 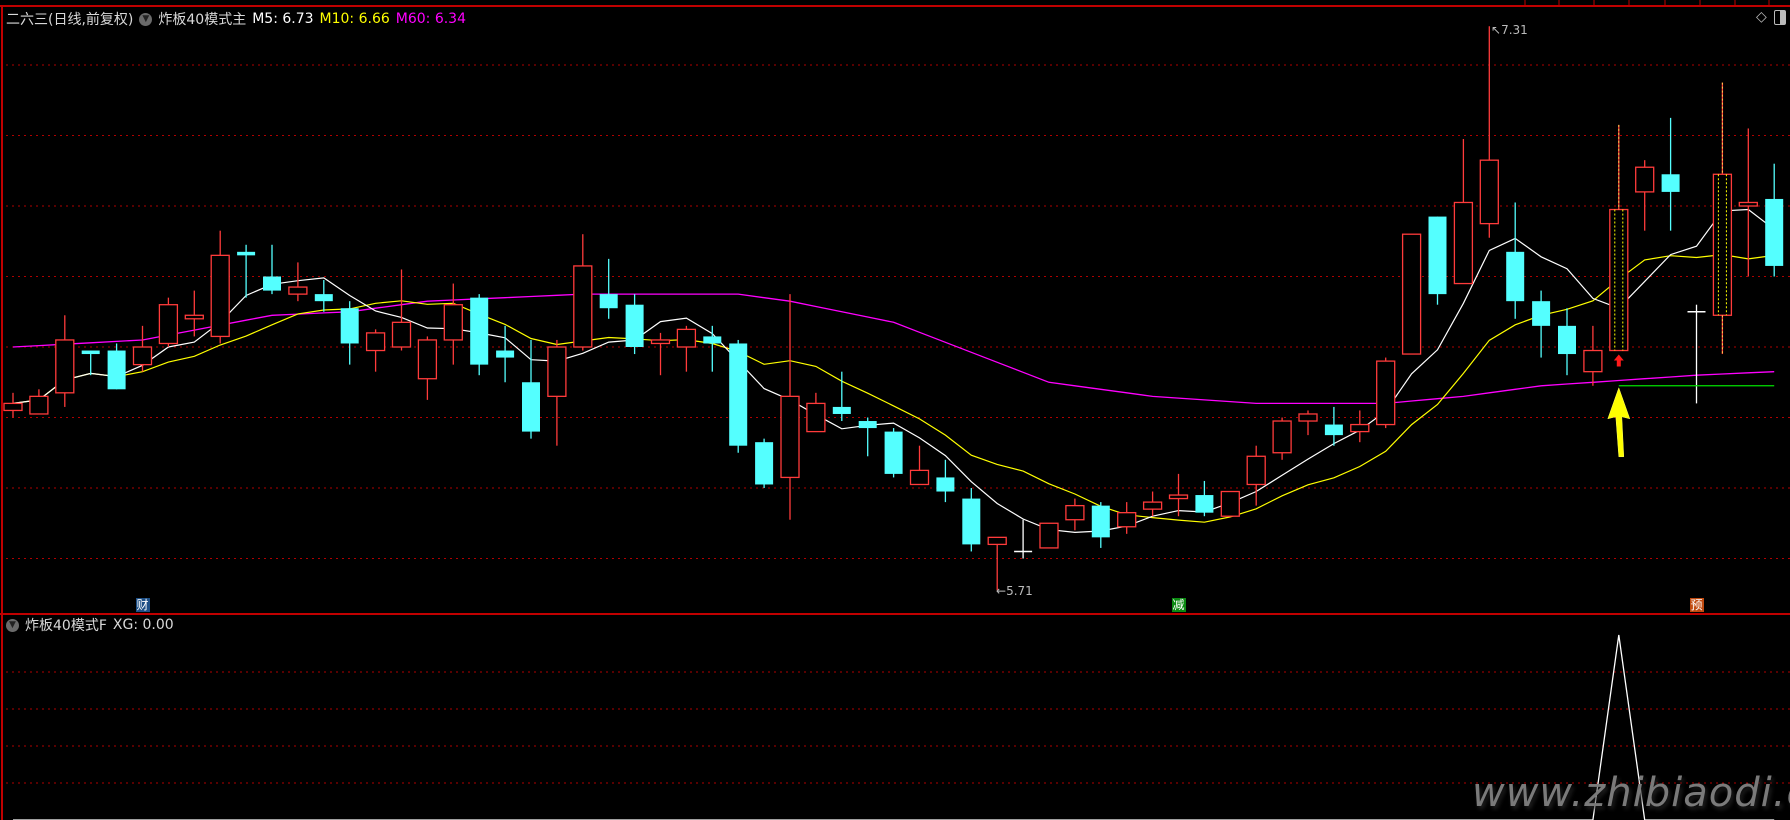 I want to click on main-indicator-name: 炸板40模式主, so click(x=202, y=20).